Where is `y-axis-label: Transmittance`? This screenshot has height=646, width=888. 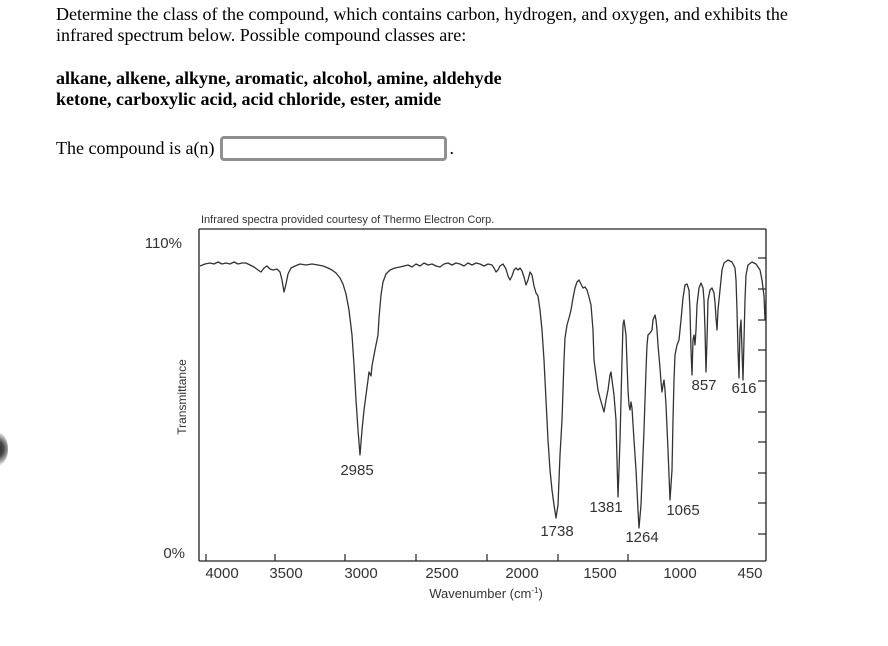 y-axis-label: Transmittance is located at coordinates (182, 397).